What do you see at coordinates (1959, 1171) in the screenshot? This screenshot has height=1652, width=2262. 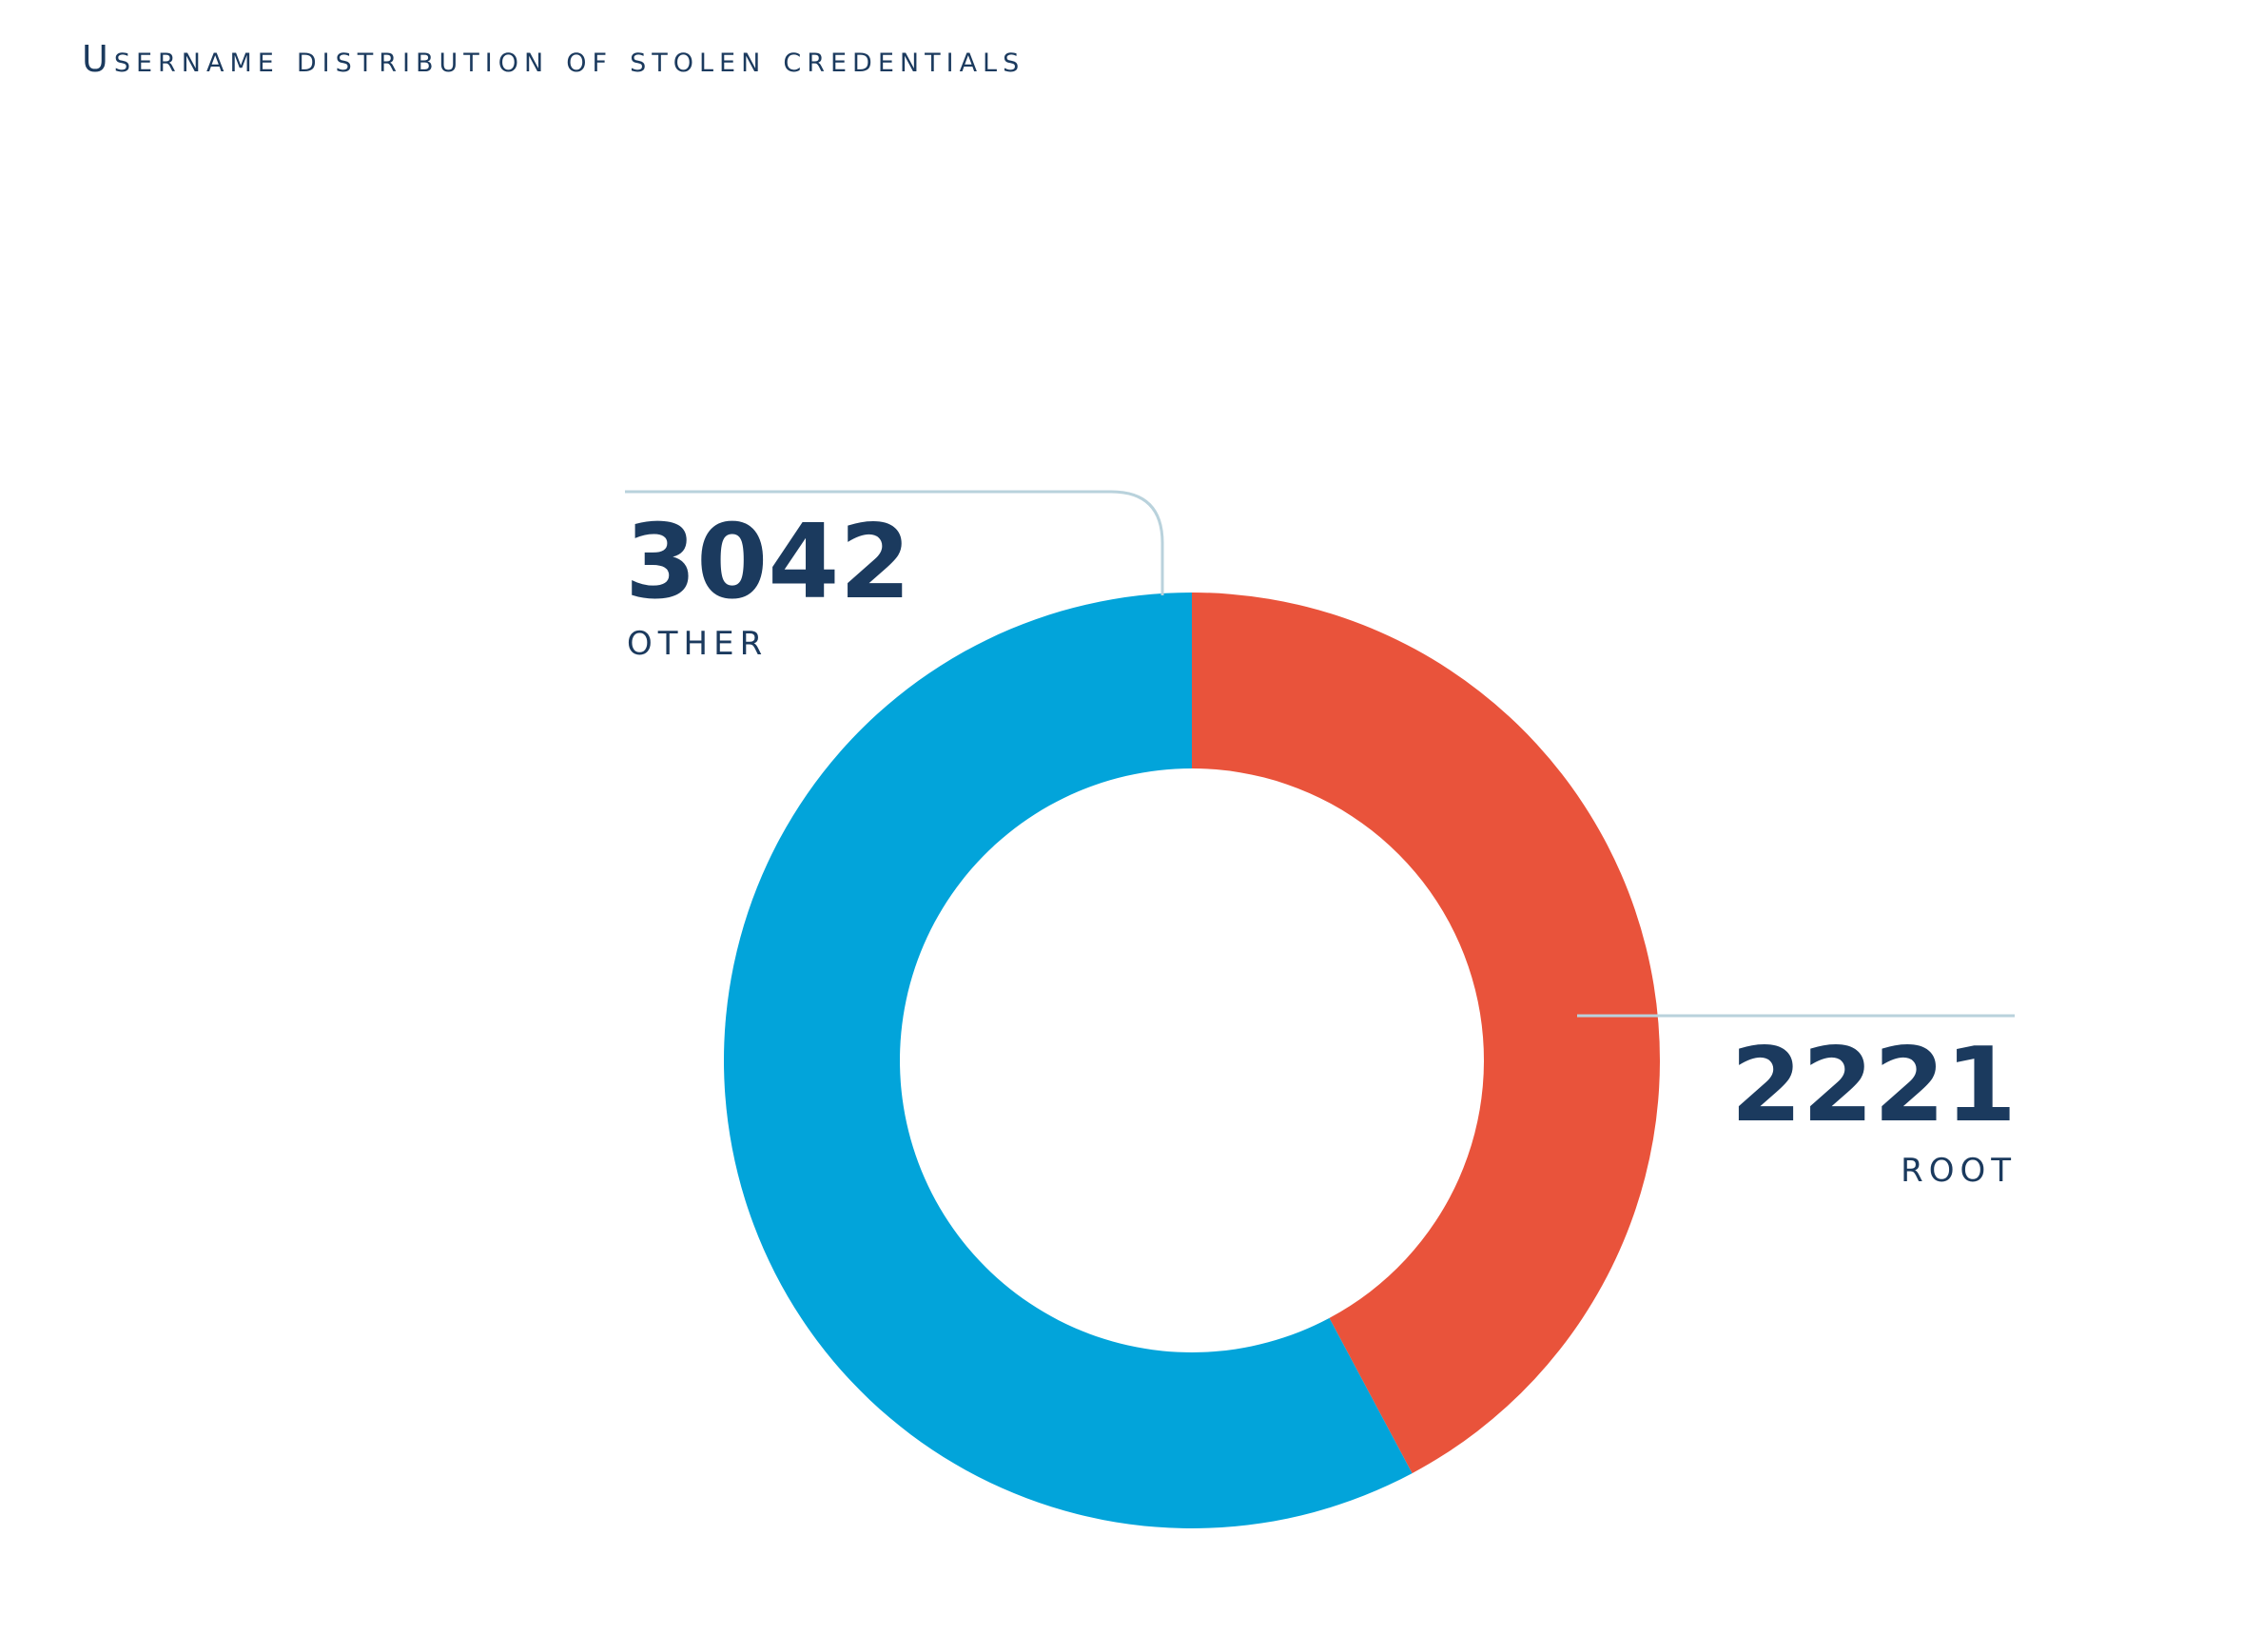 I see `slice-category-root: ROOT` at bounding box center [1959, 1171].